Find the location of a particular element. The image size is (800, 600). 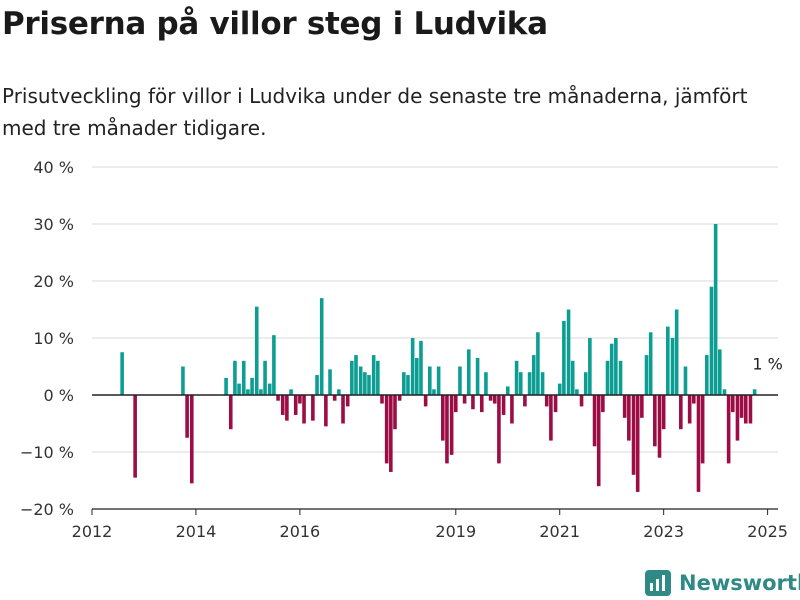

y-tick-label: 30 % is located at coordinates (53, 224).